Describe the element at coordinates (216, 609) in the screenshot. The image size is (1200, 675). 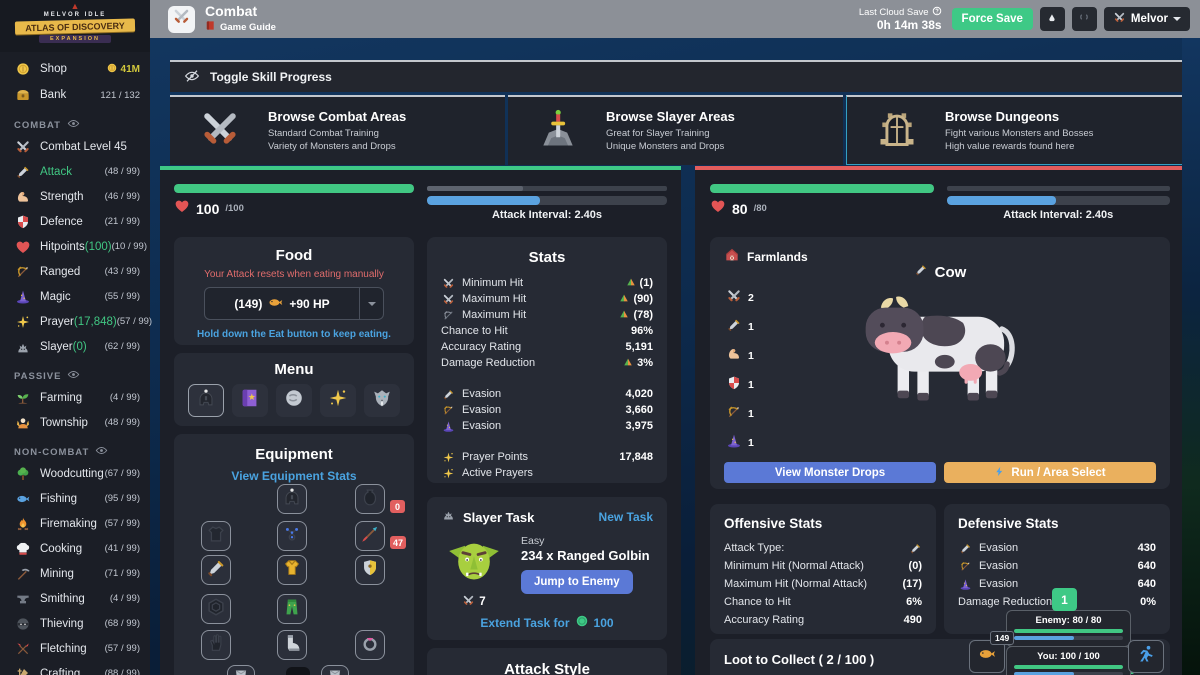
I see `equip-slot-gem` at that location.